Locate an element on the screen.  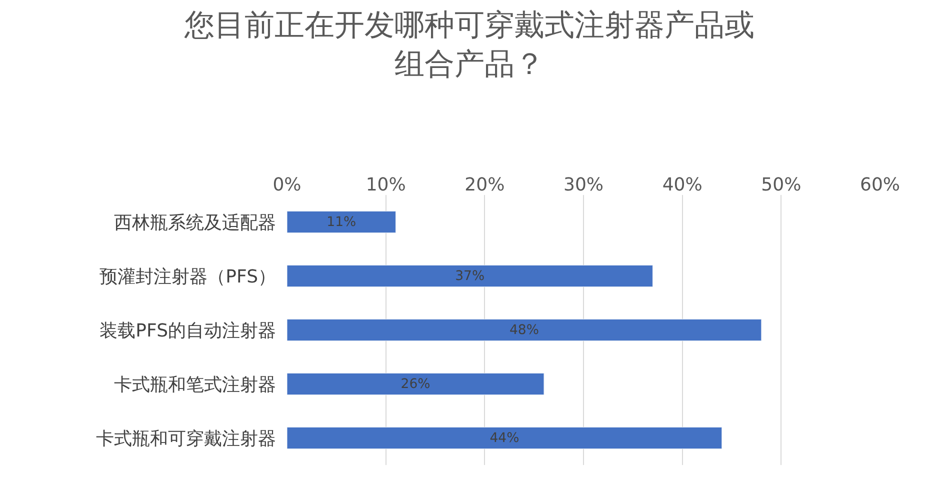
x-tick-label: 20% is located at coordinates (484, 185).